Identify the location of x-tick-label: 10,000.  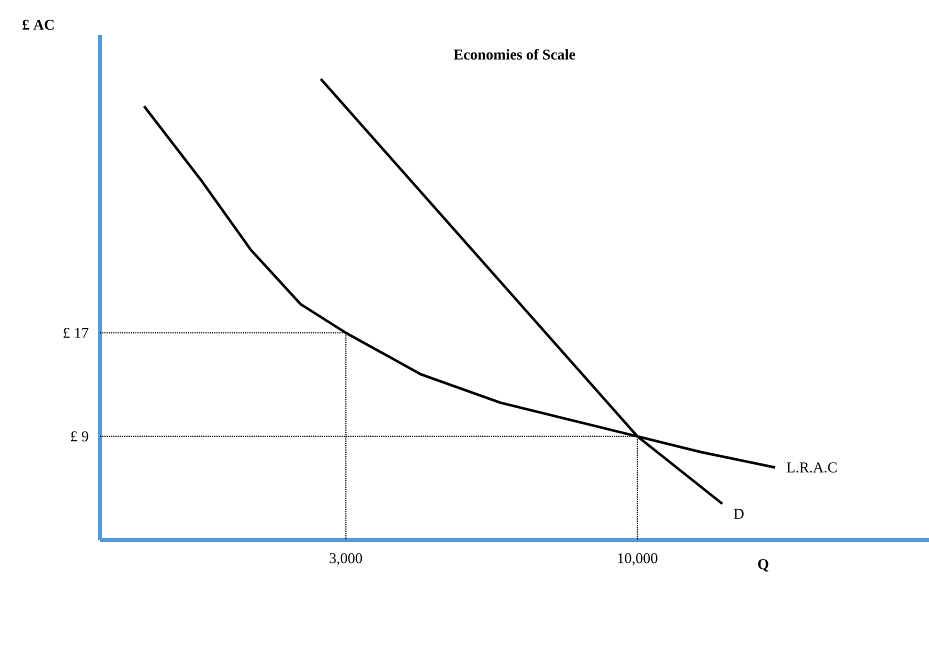
(638, 559).